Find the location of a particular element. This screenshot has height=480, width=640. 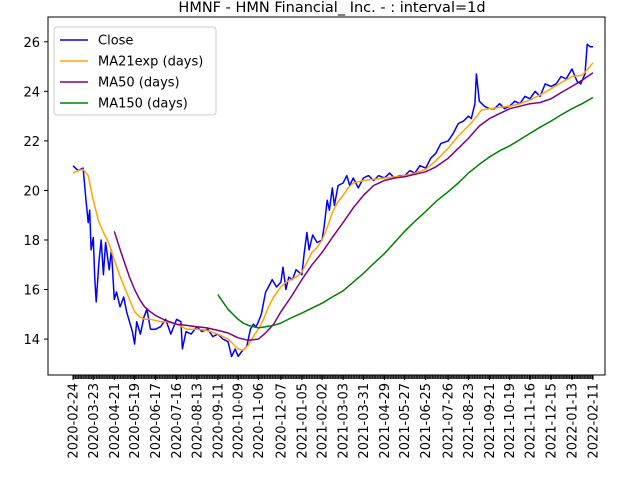

y-tick-label: 26 is located at coordinates (31, 43).